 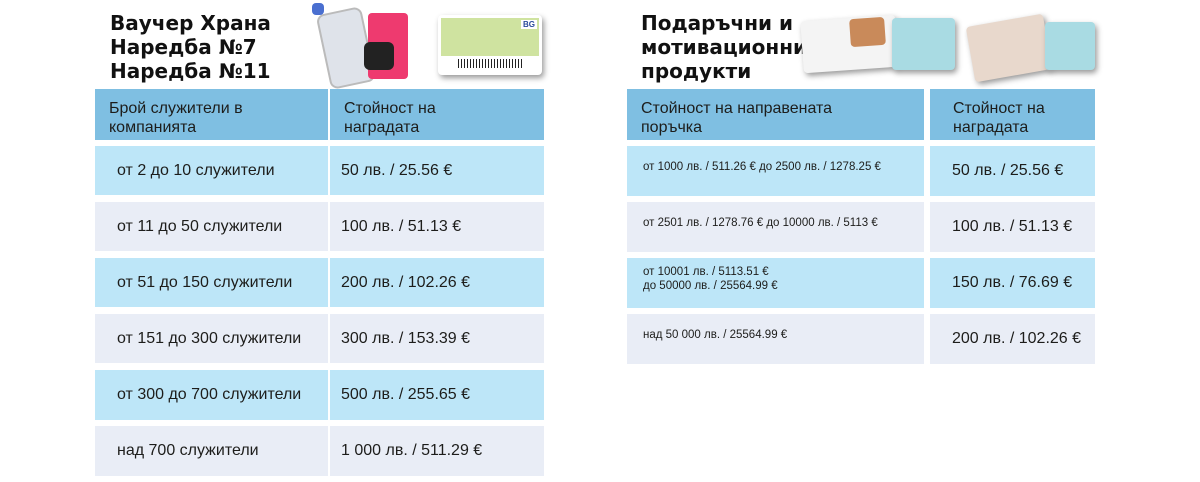 I want to click on header-employees: Брой служители в компанията, so click(x=211, y=114).